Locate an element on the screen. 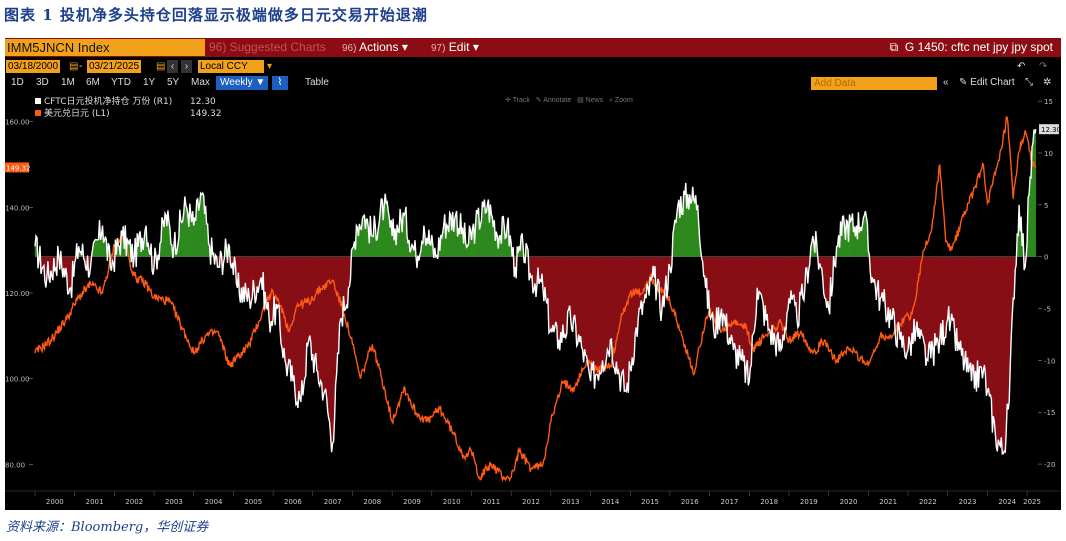 The width and height of the screenshot is (1066, 541). period-button: 5Y is located at coordinates (173, 82).